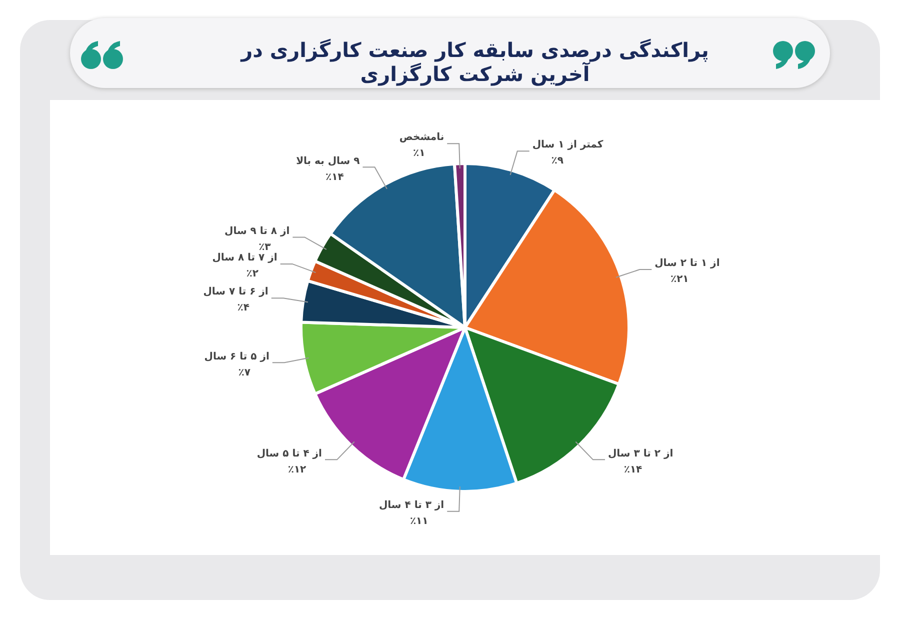  I want to click on data-label: ٪۱۱, so click(419, 521).